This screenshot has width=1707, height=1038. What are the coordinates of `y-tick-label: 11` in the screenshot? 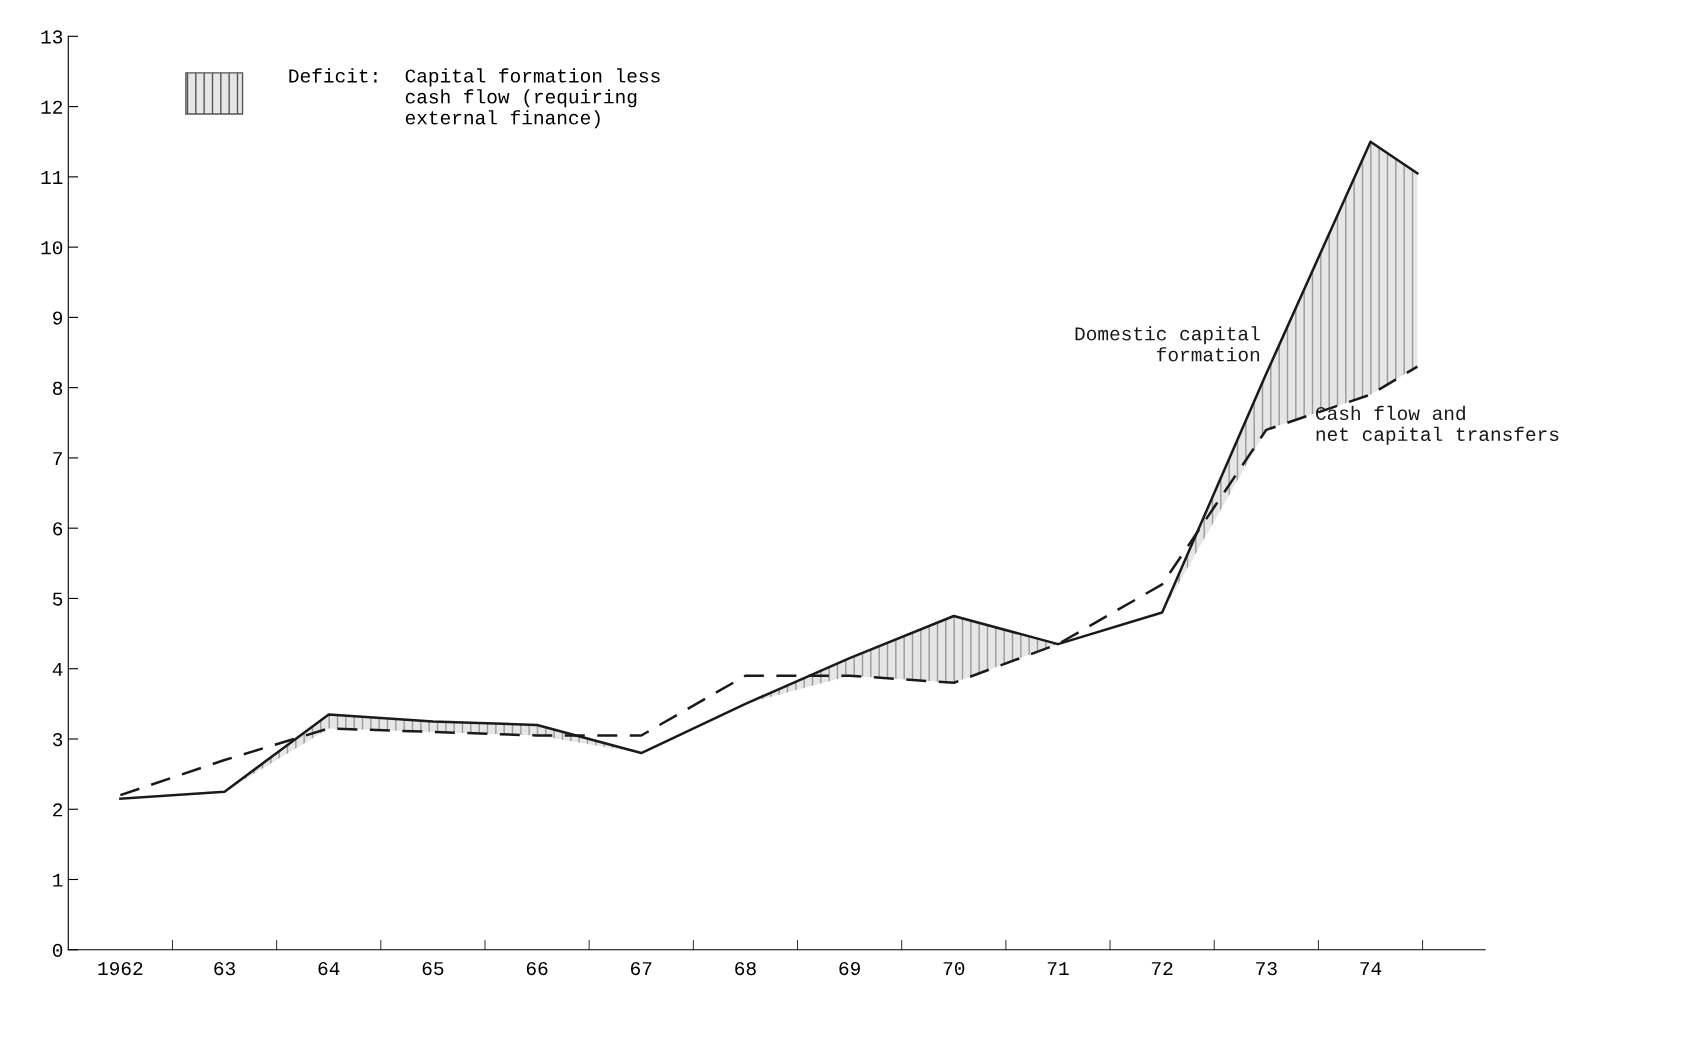 It's located at (52, 177).